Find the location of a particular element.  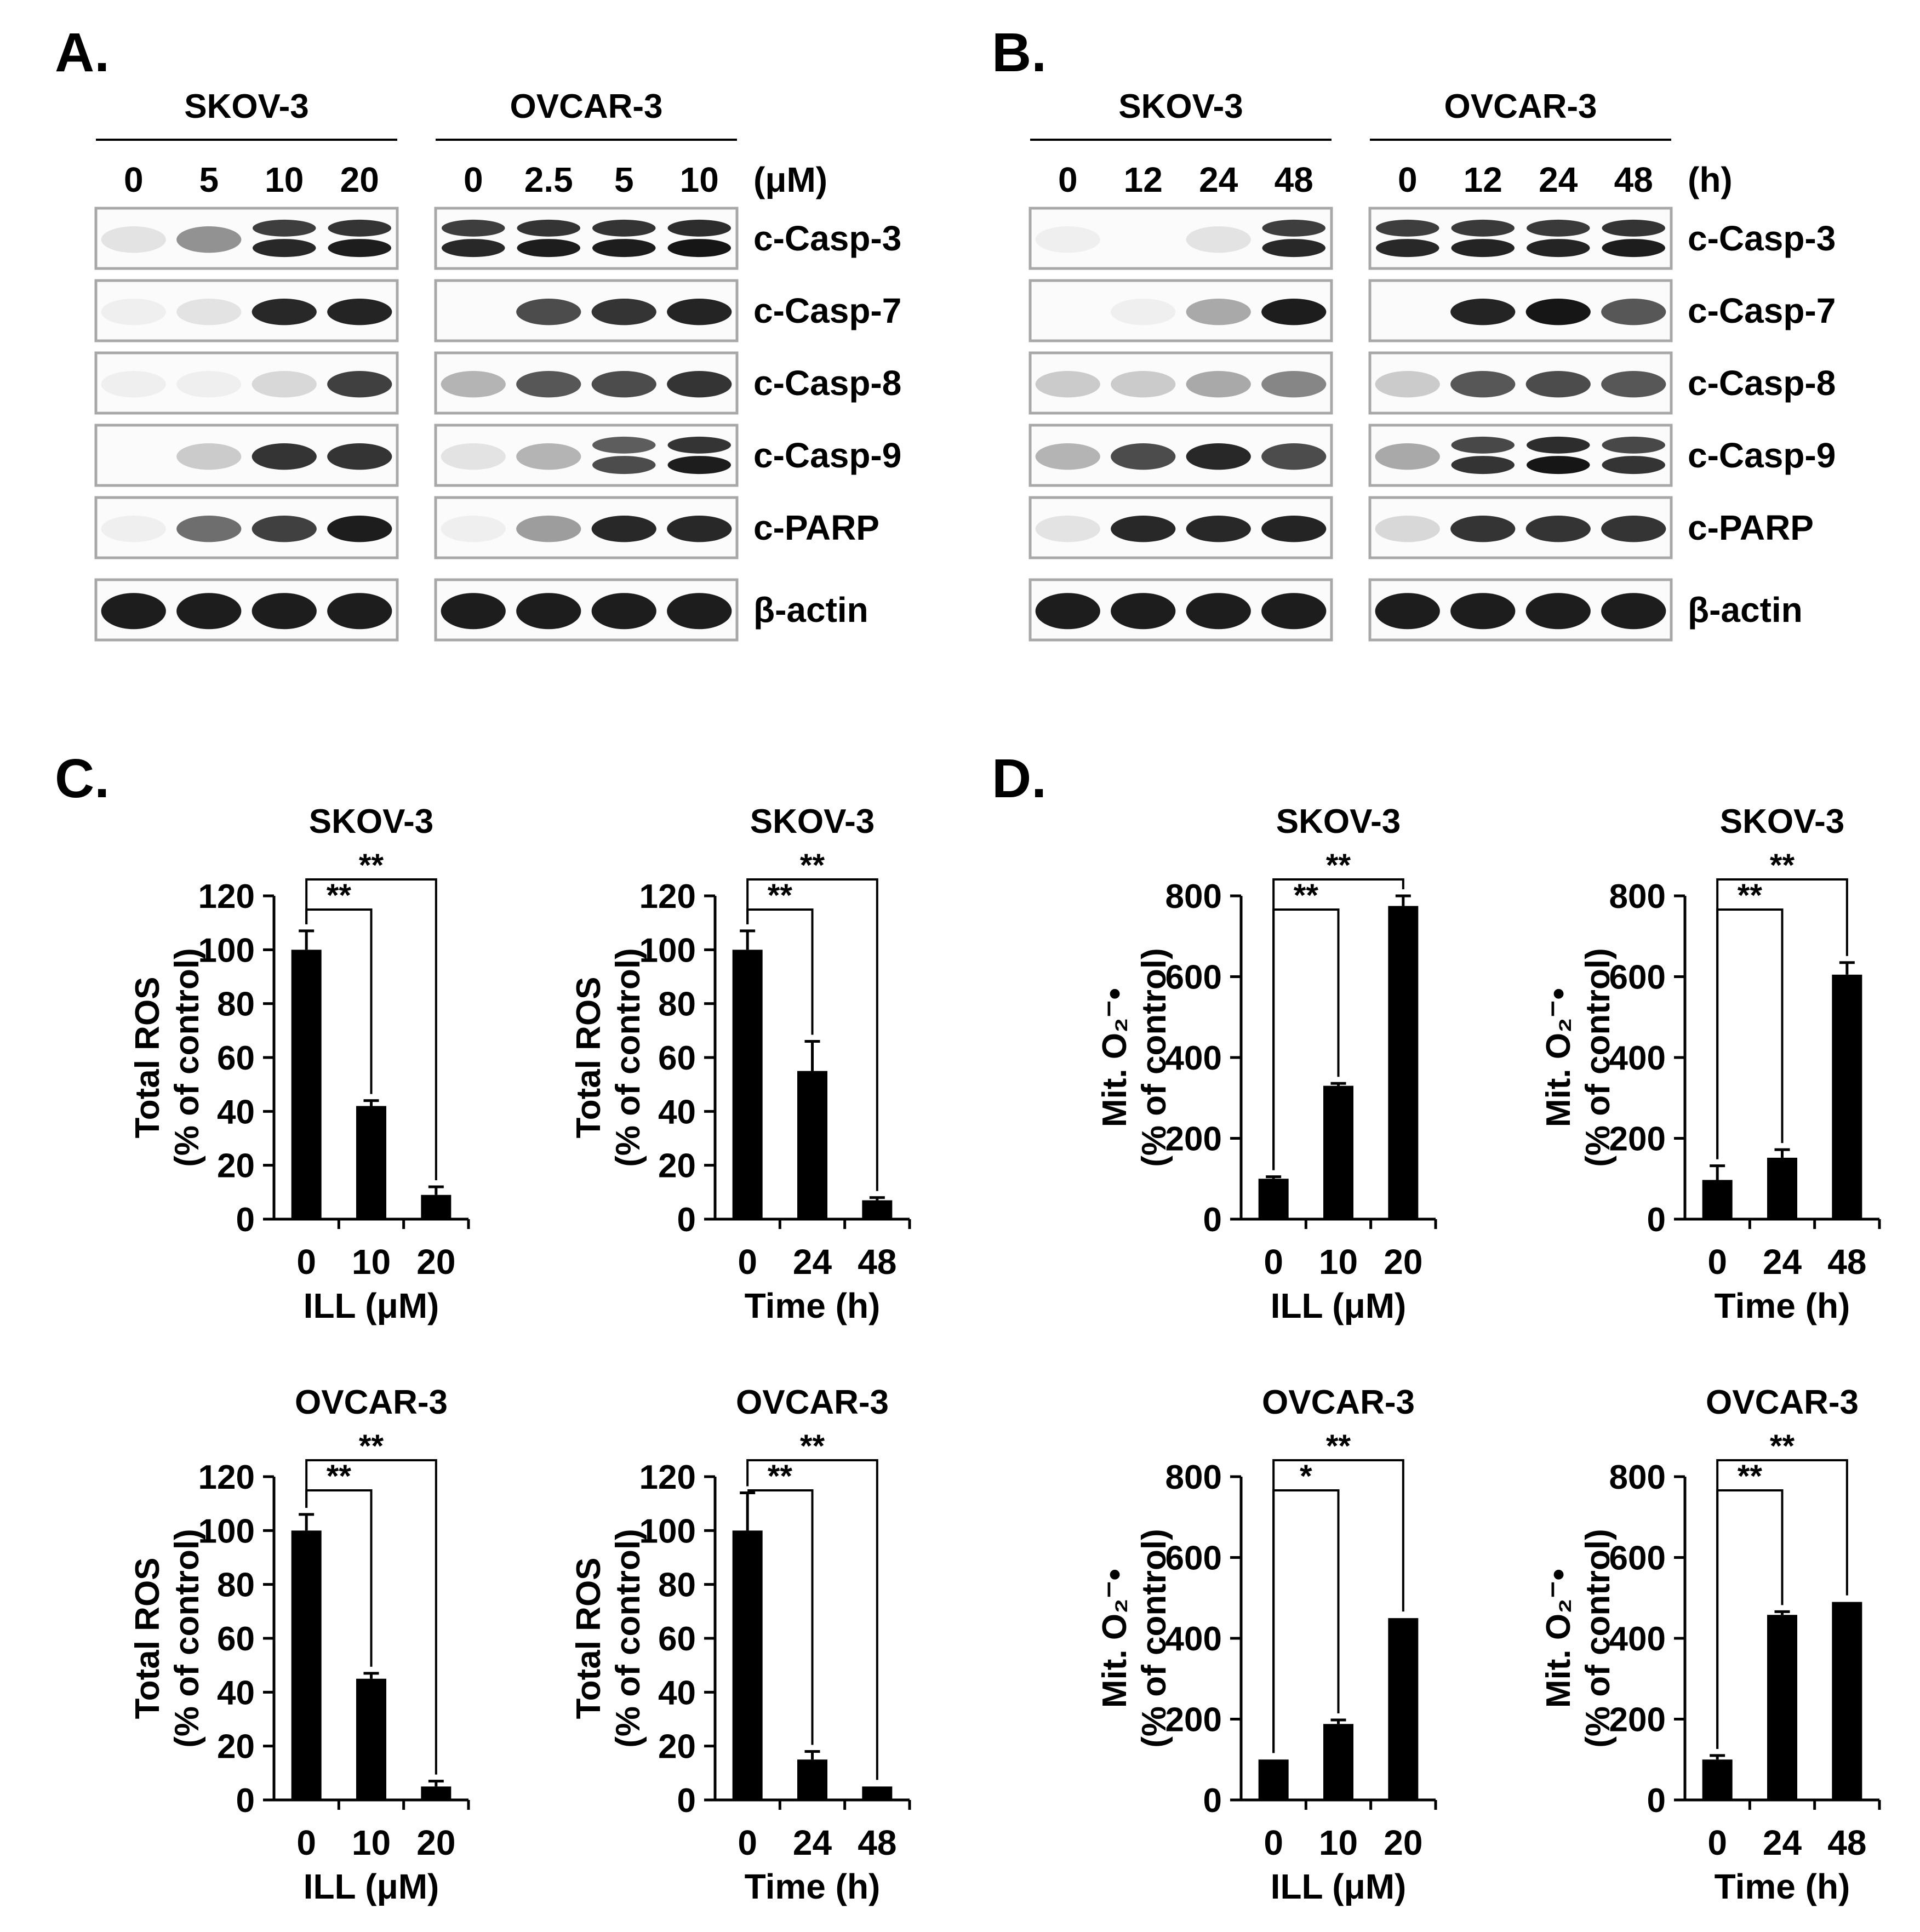

lane-label: 48 is located at coordinates (1633, 179).